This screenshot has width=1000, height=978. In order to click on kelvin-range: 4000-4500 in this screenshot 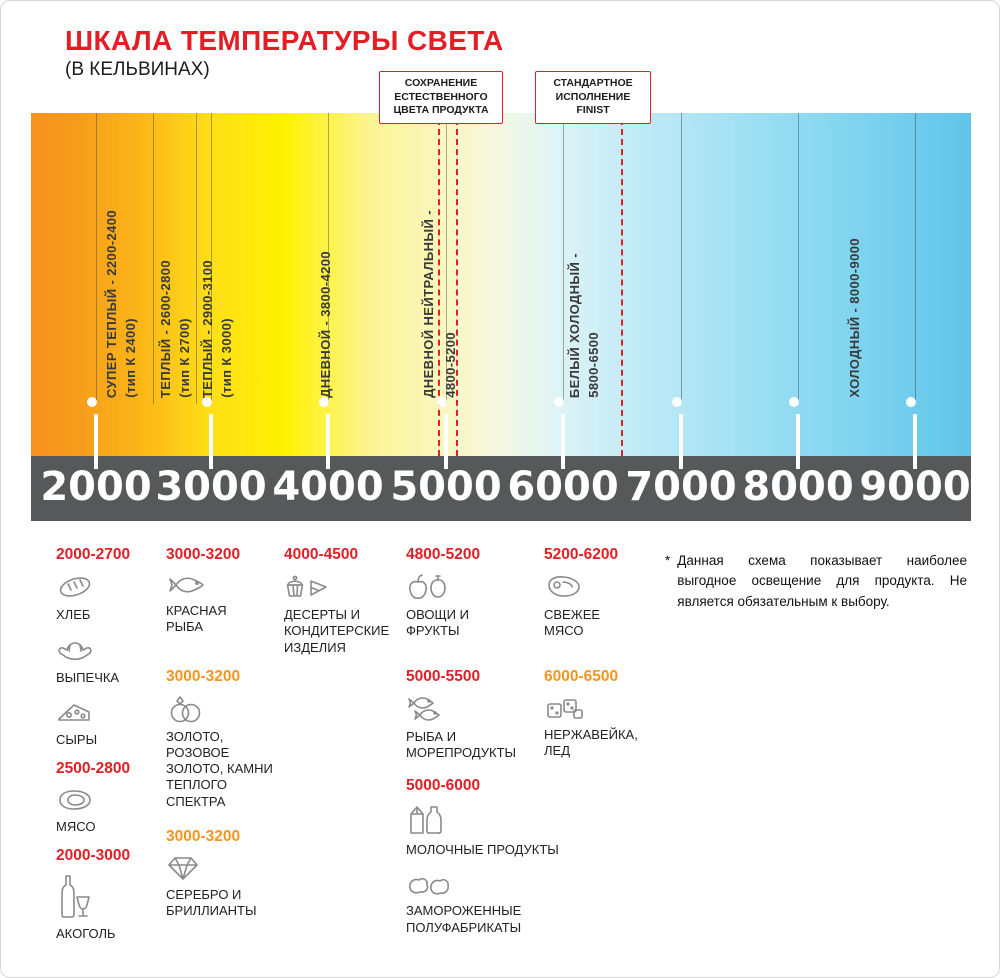, I will do `click(321, 554)`.